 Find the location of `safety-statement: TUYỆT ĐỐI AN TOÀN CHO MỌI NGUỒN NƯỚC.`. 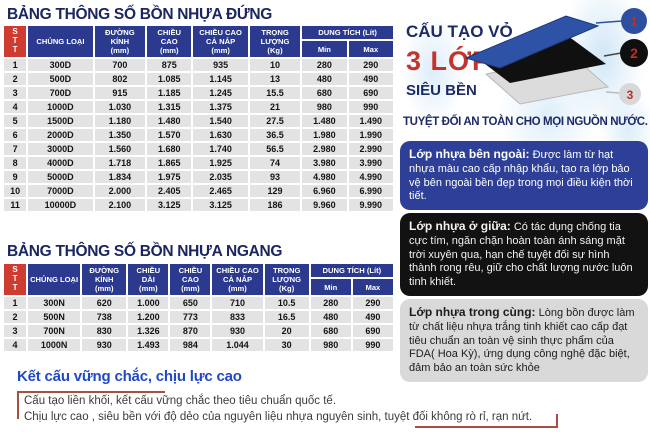

safety-statement: TUYỆT ĐỐI AN TOÀN CHO MỌI NGUỒN NƯỚC. is located at coordinates (525, 121).